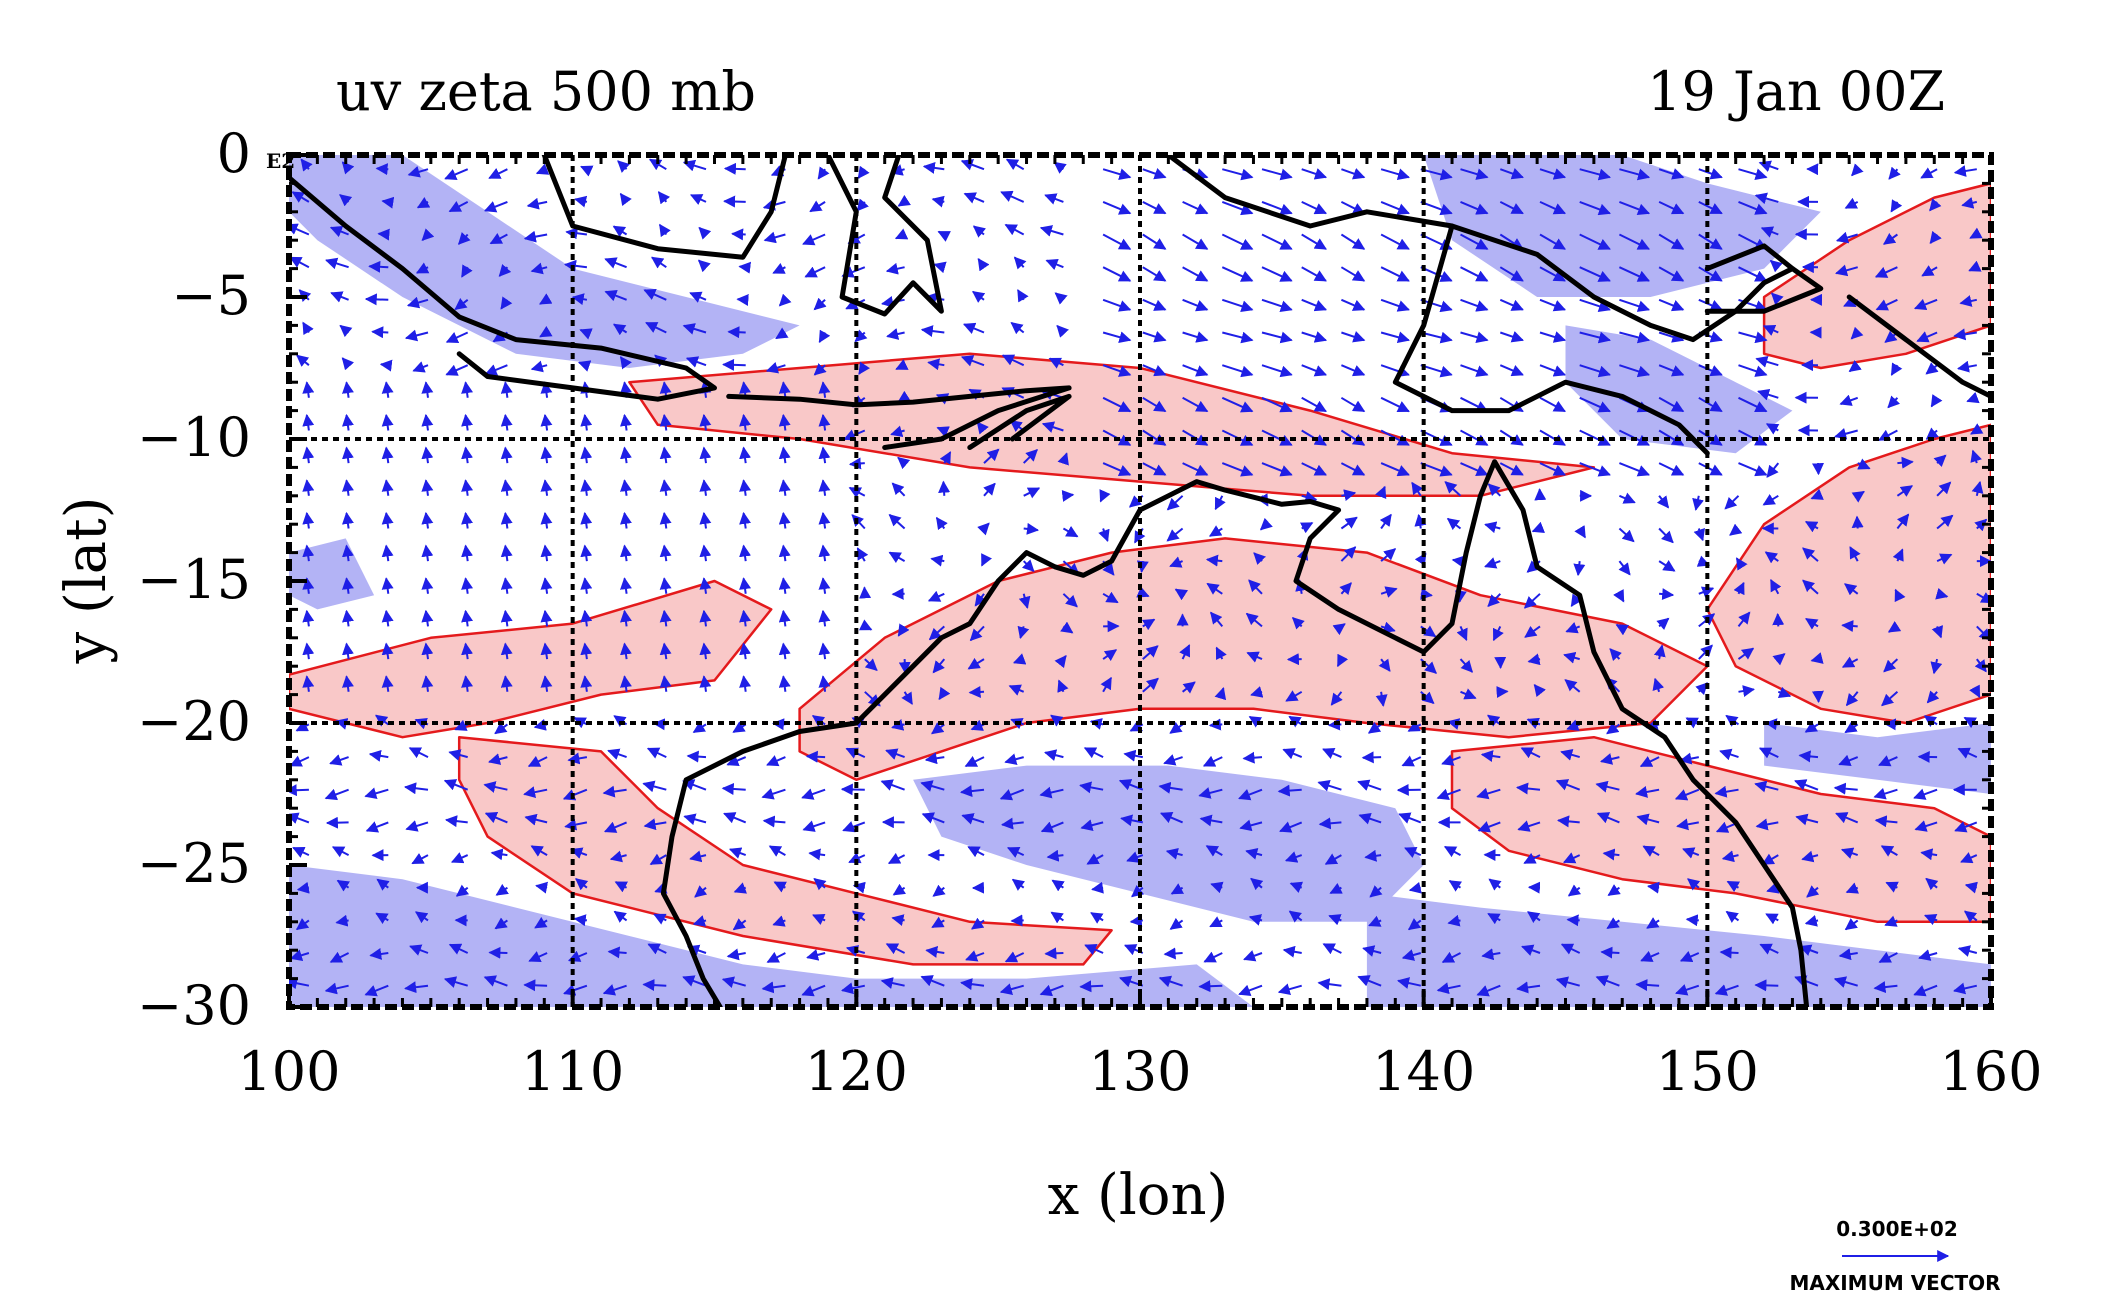  What do you see at coordinates (1990, 1071) in the screenshot?
I see `x-tick-label-160: 160` at bounding box center [1990, 1071].